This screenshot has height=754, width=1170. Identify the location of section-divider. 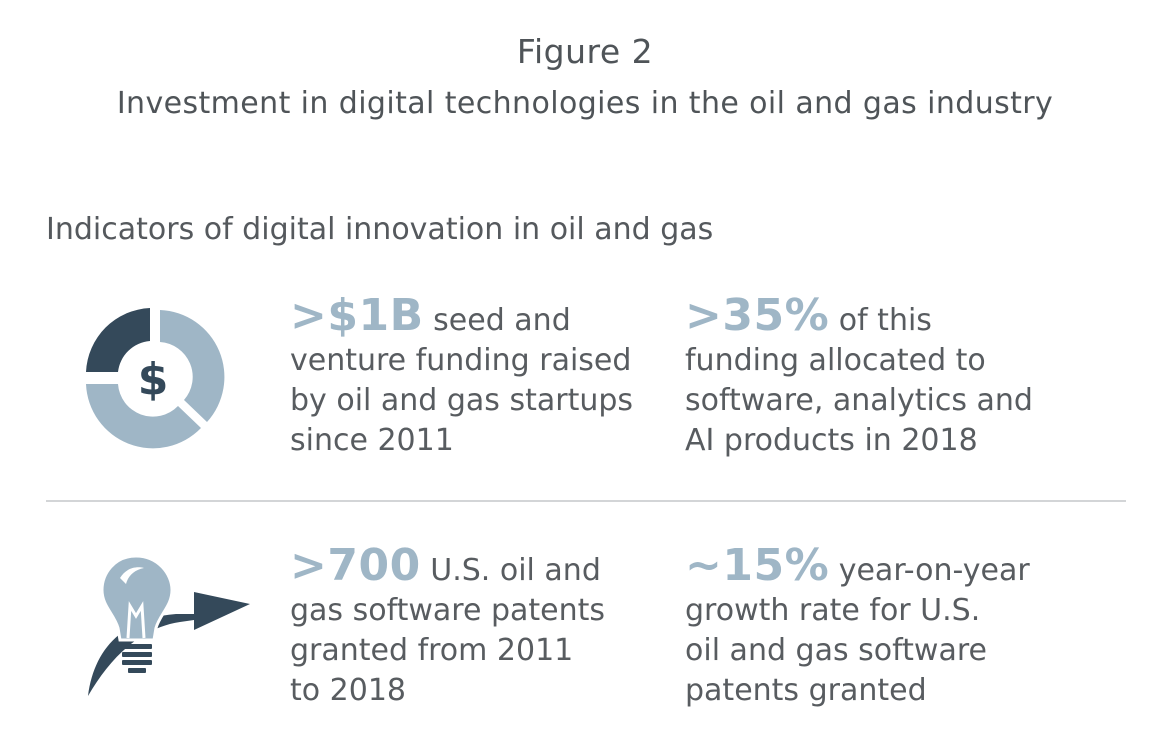
(586, 501).